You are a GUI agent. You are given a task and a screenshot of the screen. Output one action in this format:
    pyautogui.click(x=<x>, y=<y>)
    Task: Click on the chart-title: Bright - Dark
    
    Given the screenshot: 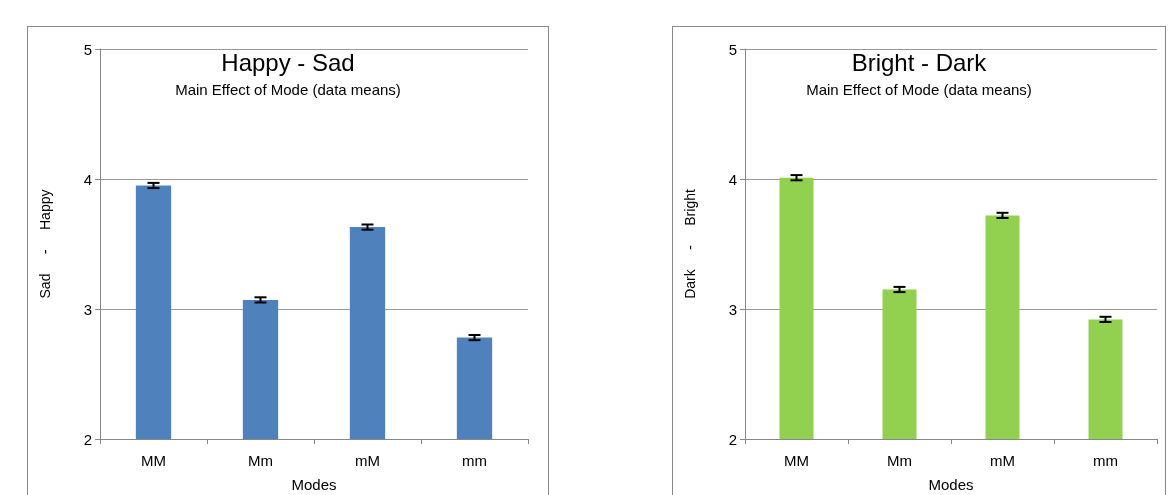 What is the action you would take?
    pyautogui.click(x=919, y=62)
    